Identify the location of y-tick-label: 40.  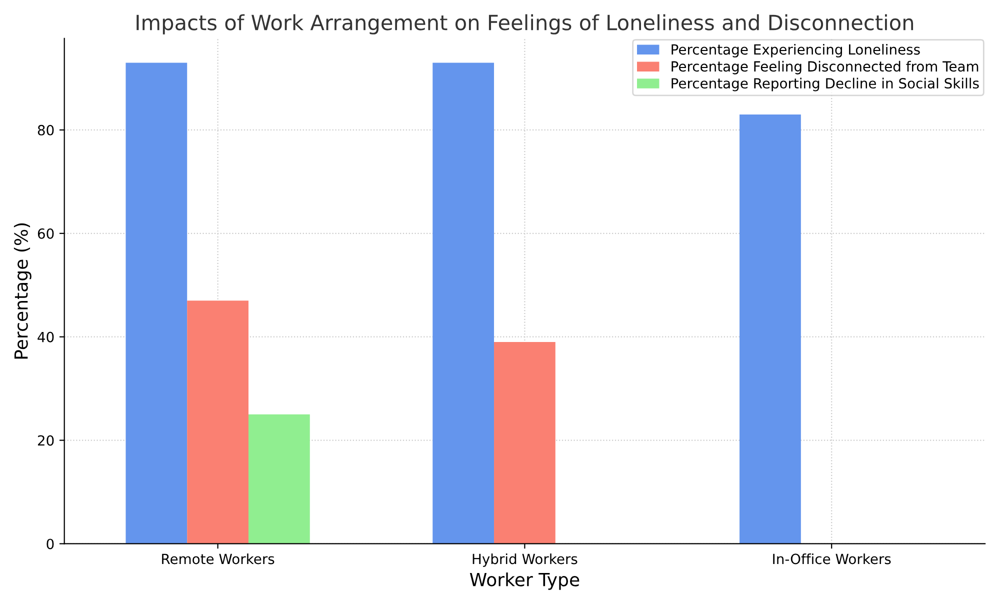
(46, 337).